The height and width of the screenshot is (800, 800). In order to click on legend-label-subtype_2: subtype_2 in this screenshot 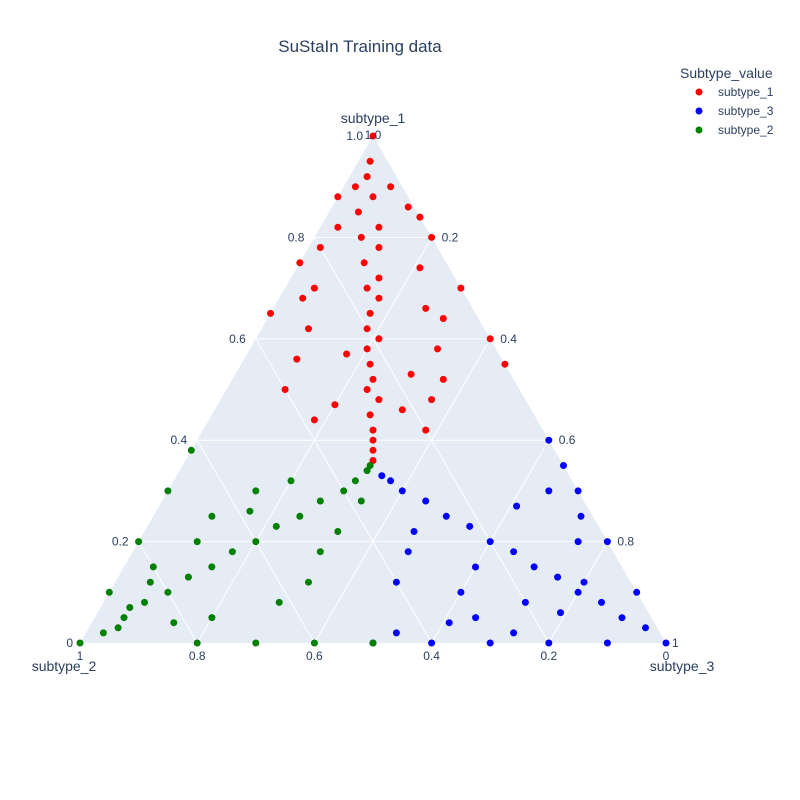, I will do `click(746, 130)`.